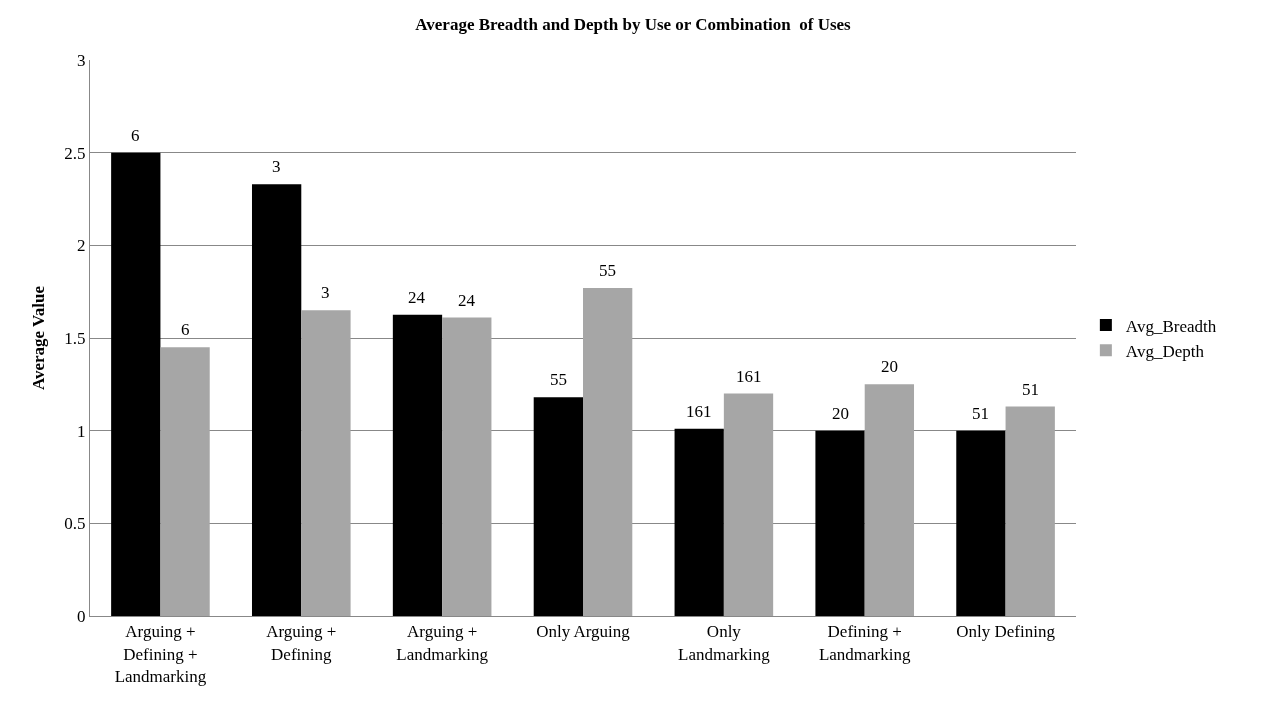 This screenshot has width=1266, height=711. I want to click on y-tick-label: 0.5, so click(75, 524).